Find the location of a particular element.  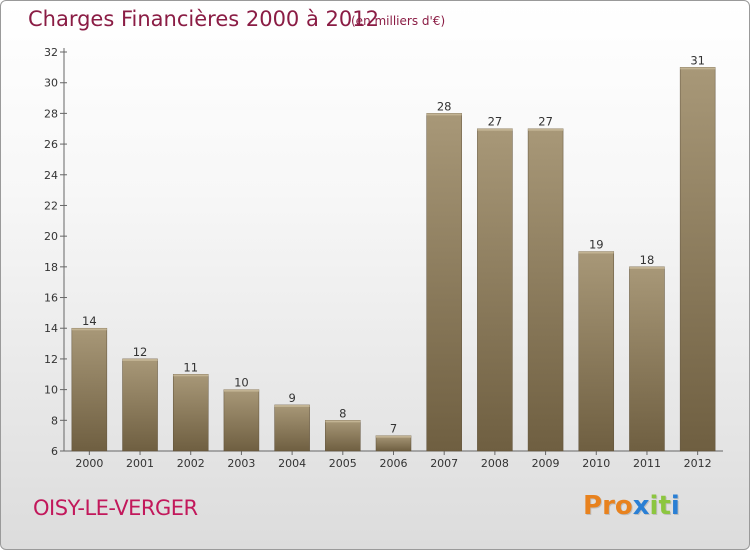

bar-value-label: 7 is located at coordinates (393, 429).